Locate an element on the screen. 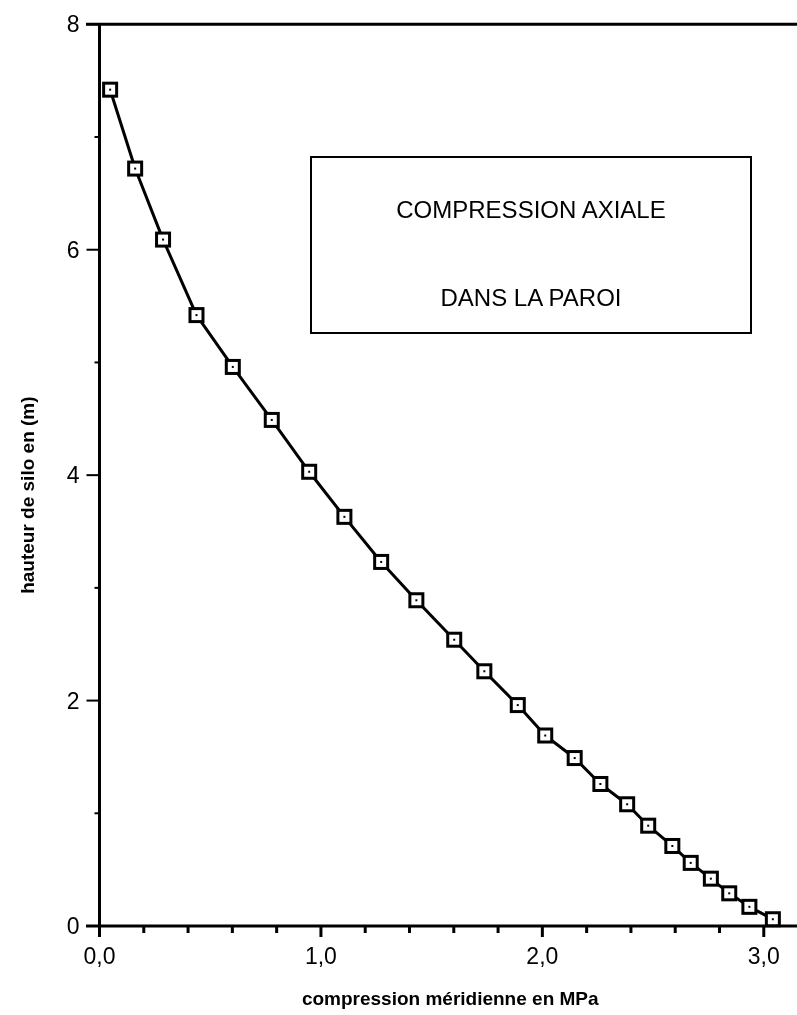 The image size is (797, 1015). y-tick-label: 0 is located at coordinates (73, 926).